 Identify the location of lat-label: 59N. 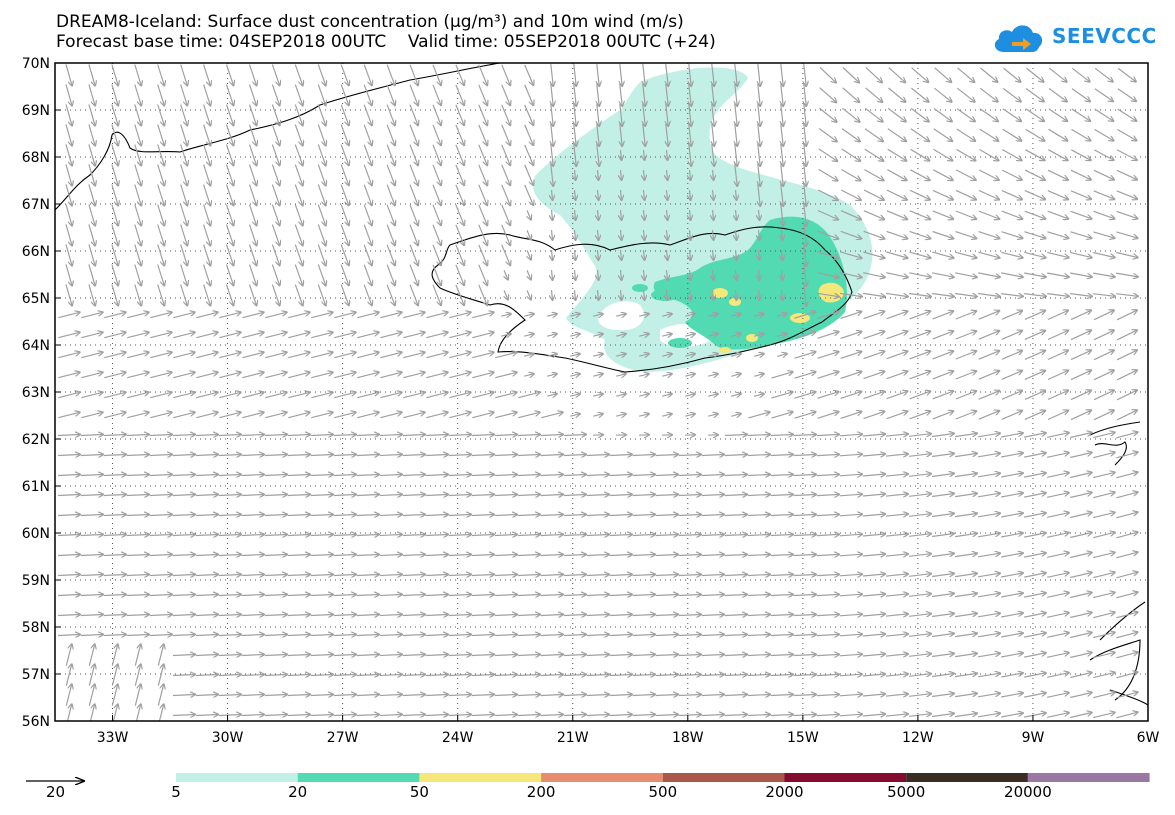
(36, 581).